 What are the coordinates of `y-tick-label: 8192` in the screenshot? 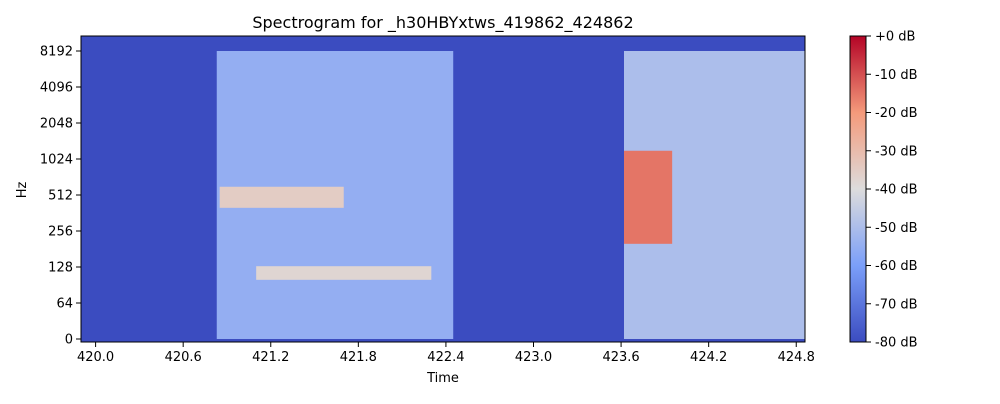 It's located at (56, 52).